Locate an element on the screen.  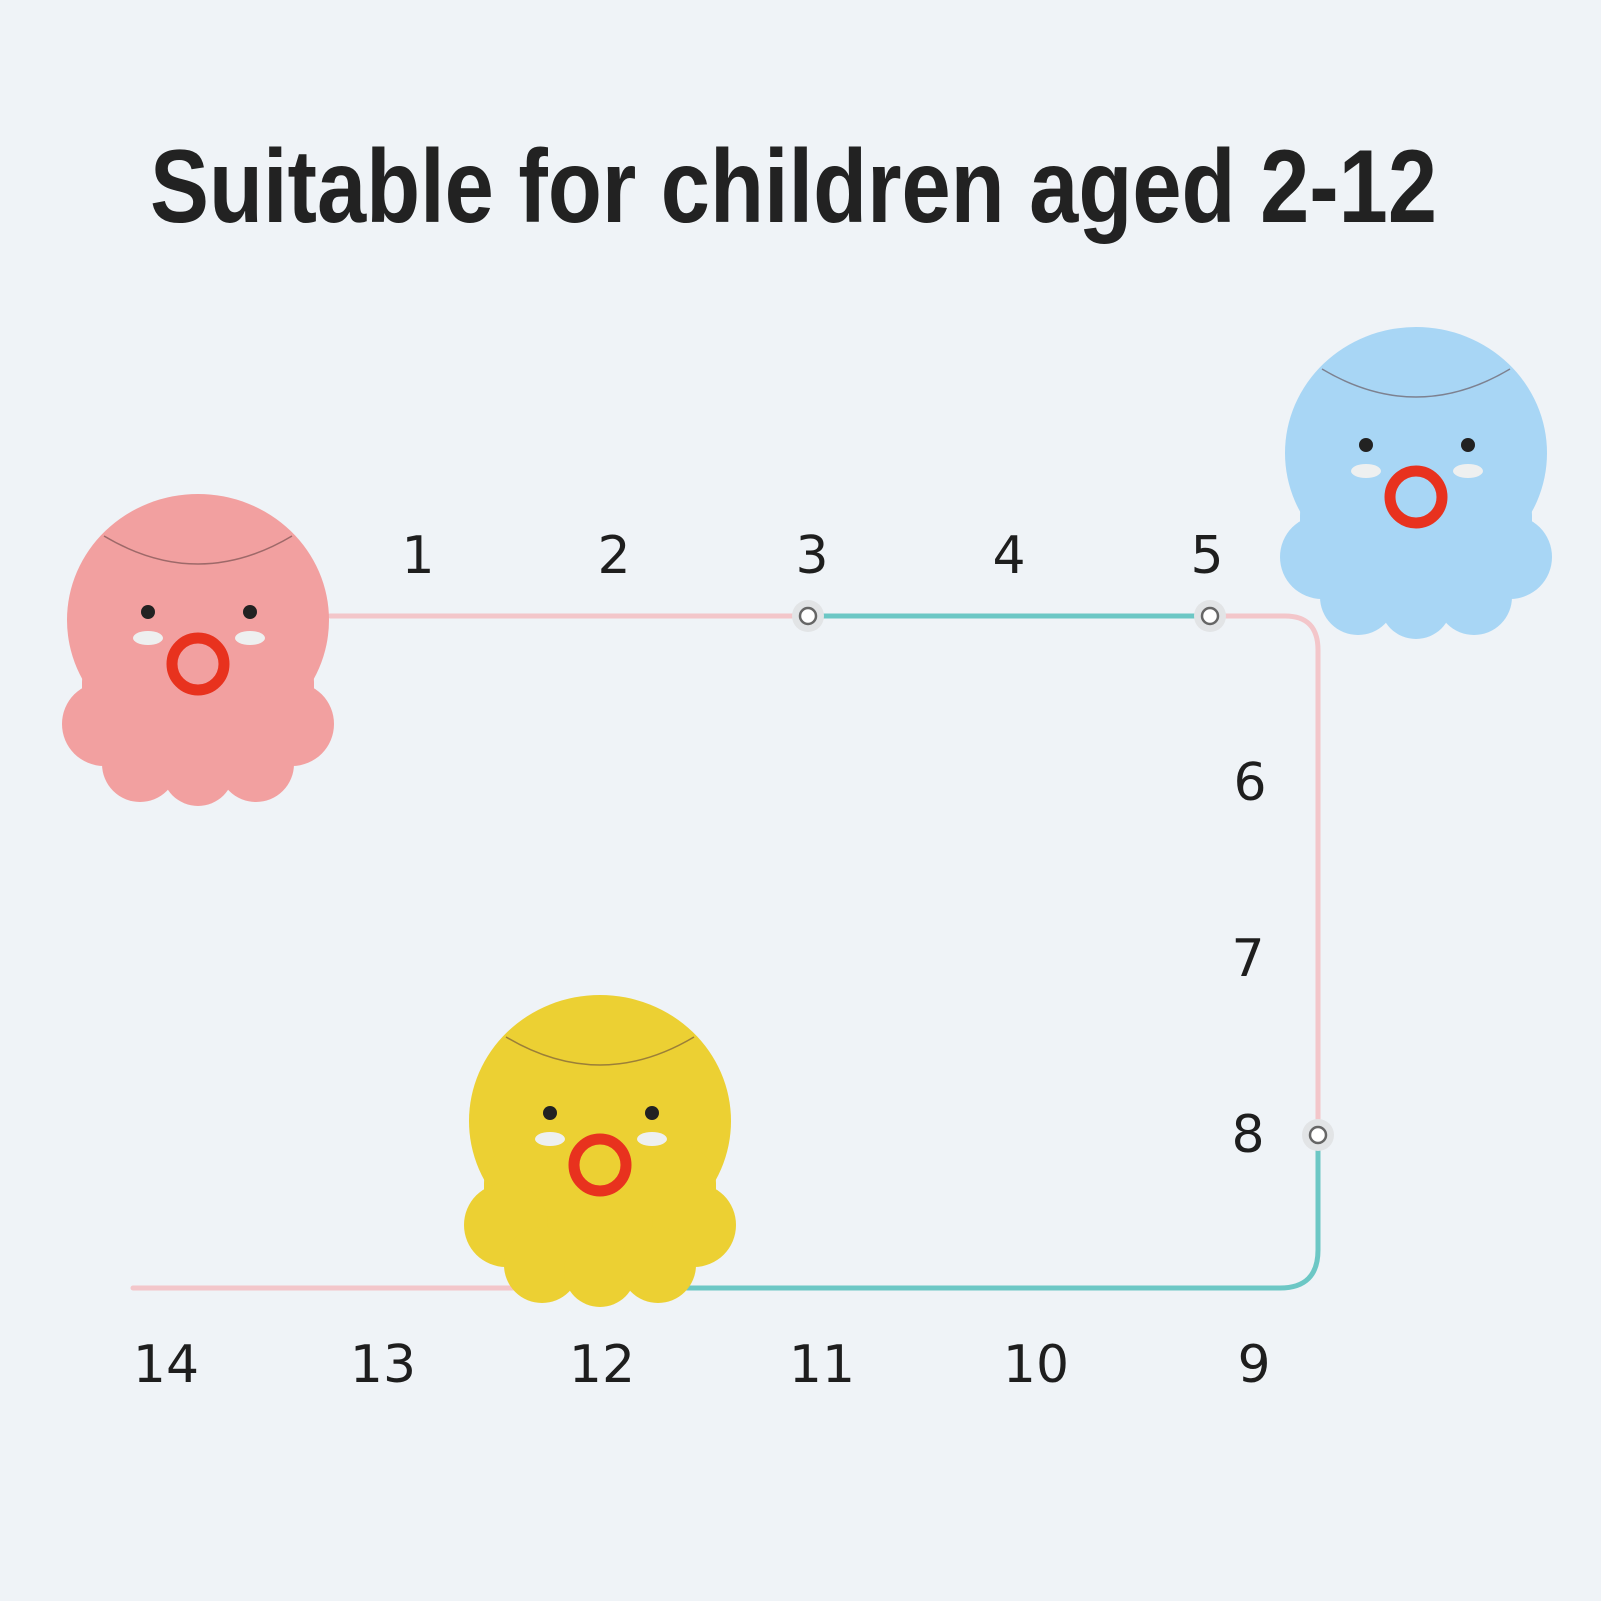
tube-teal-segment is located at coordinates (994, 1211).